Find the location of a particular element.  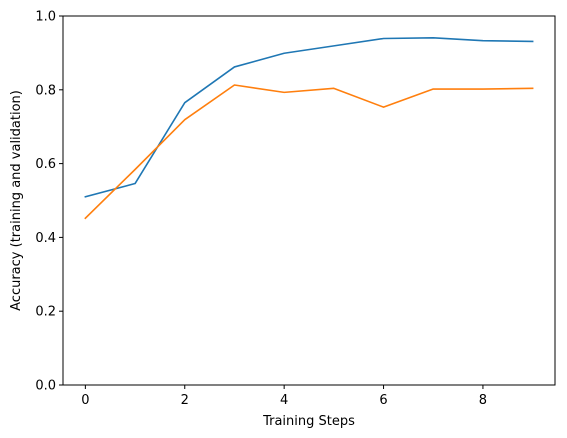

y-tick-label: 0.0 is located at coordinates (45, 386).